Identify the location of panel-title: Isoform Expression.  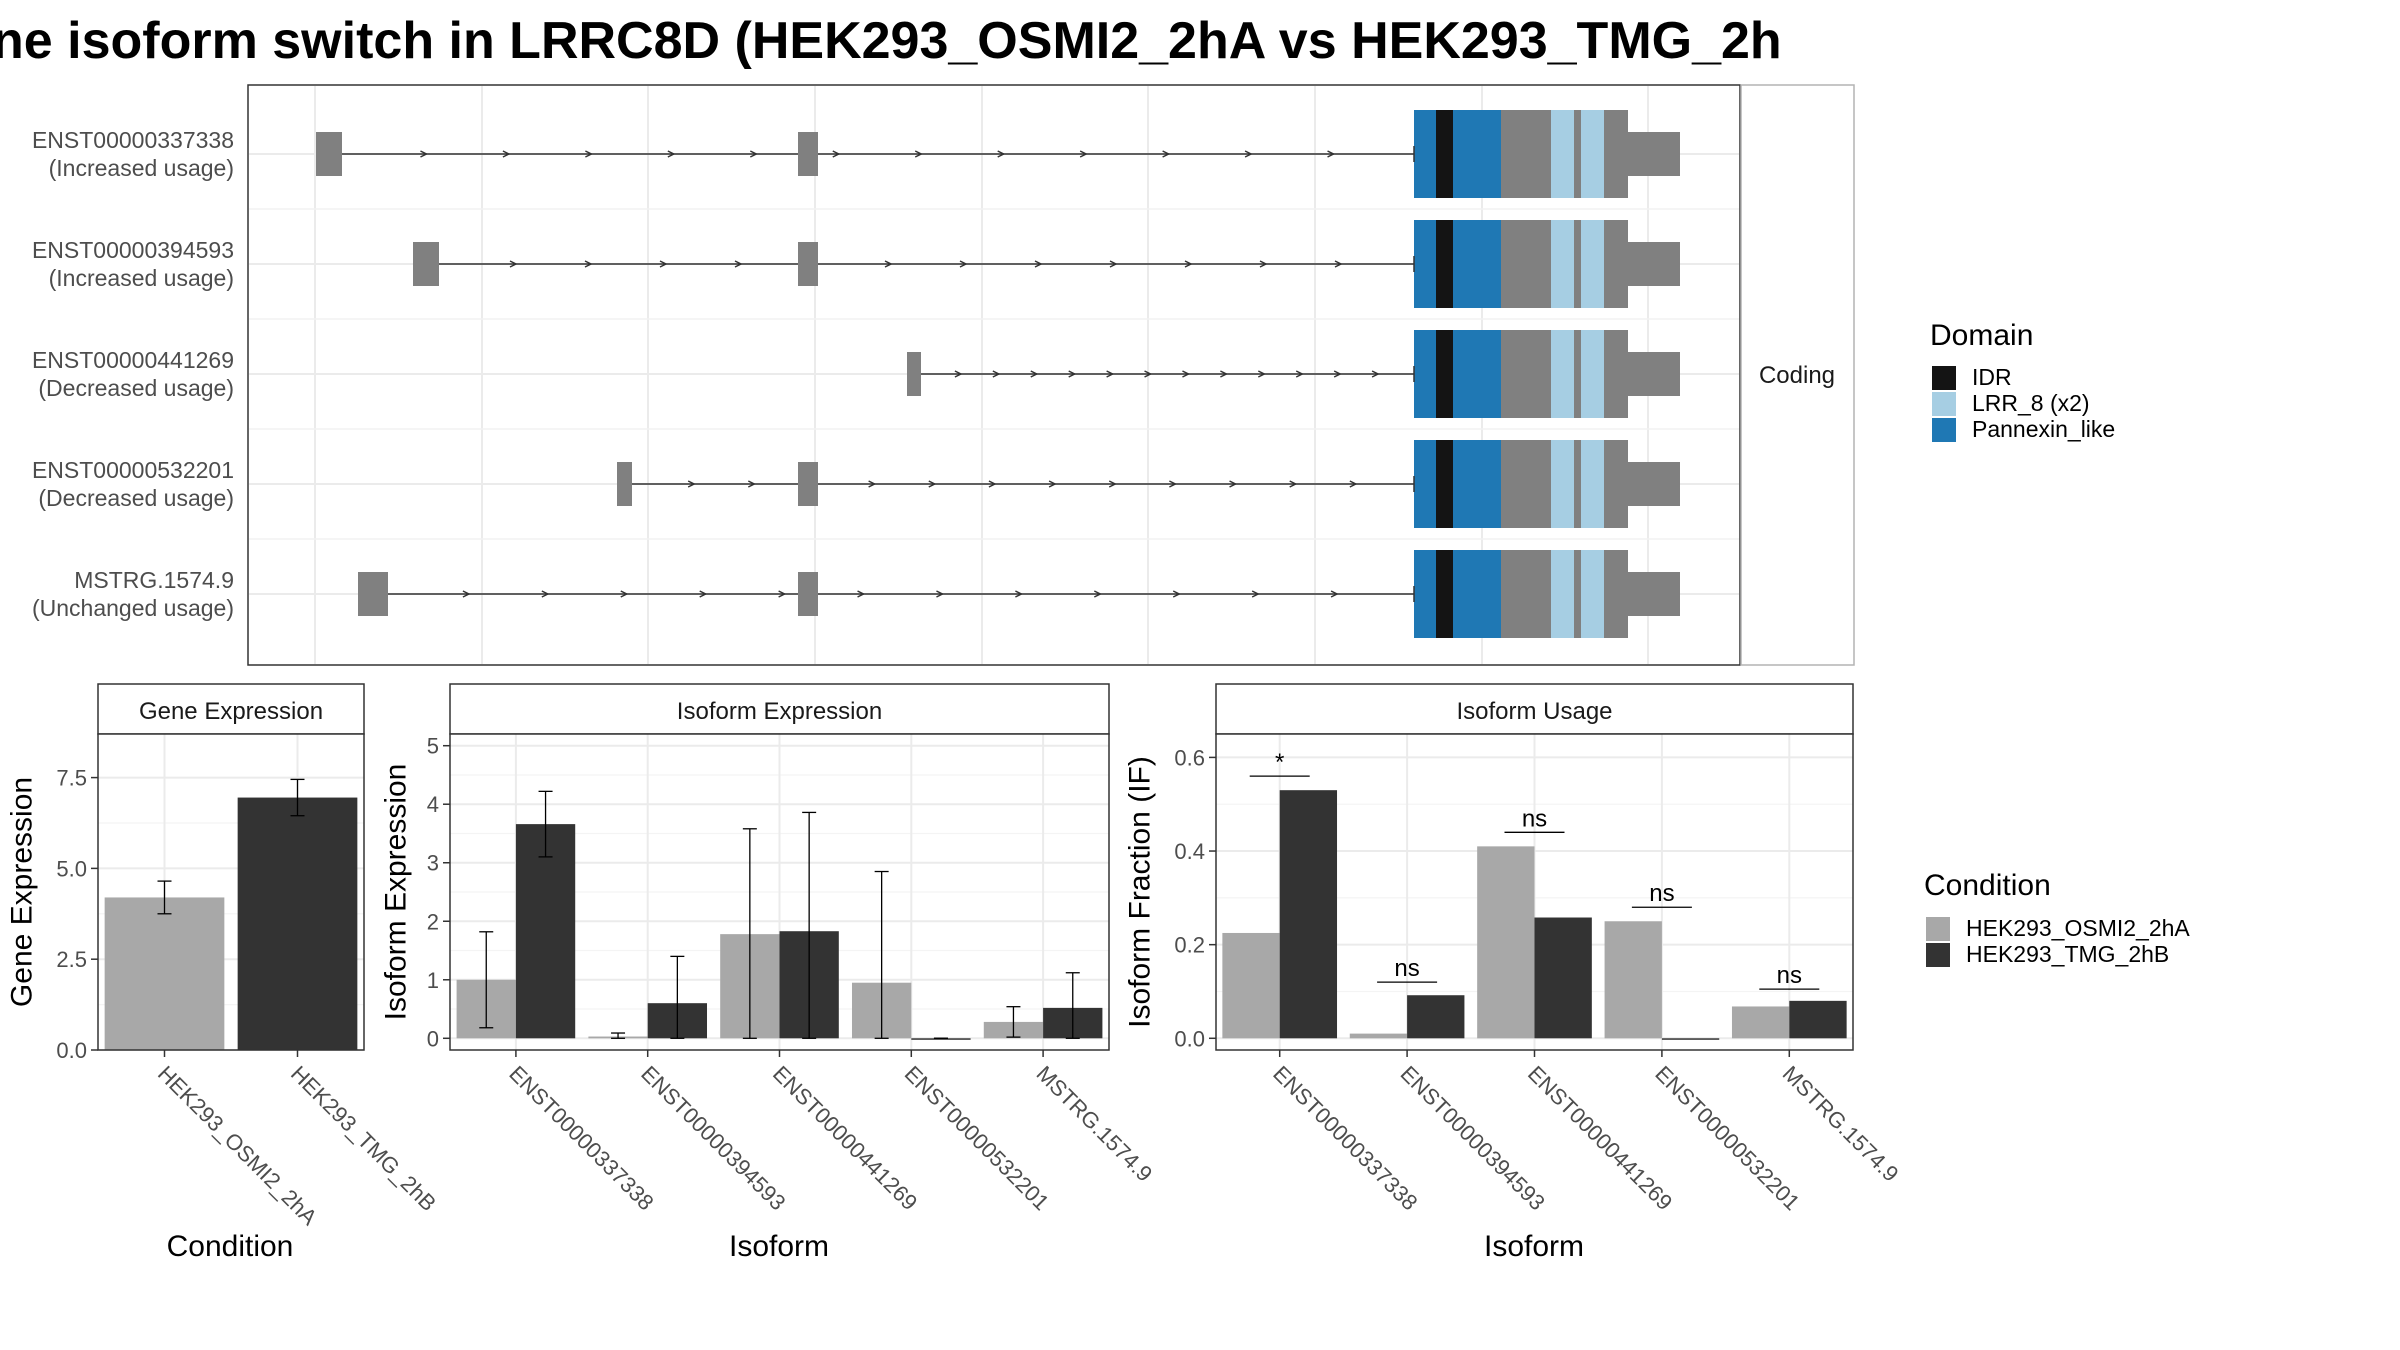
(779, 711).